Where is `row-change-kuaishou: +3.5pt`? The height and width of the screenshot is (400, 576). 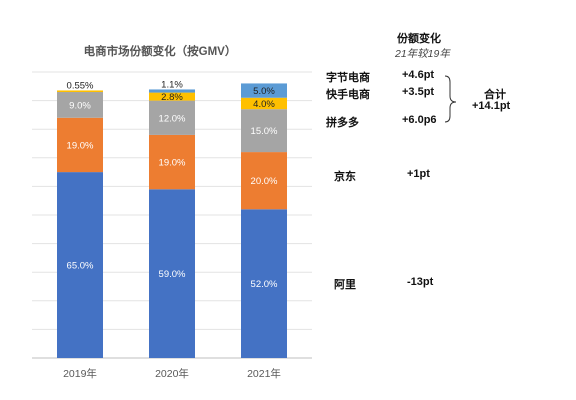 row-change-kuaishou: +3.5pt is located at coordinates (418, 92).